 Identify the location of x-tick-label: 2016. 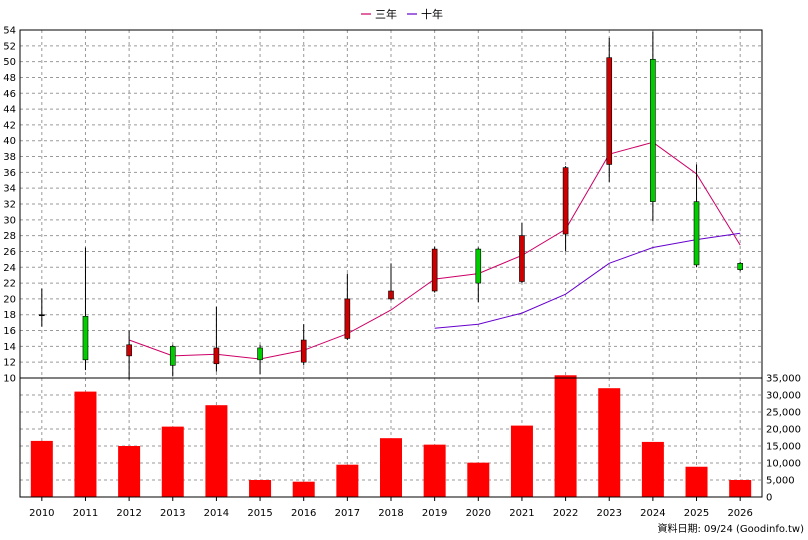
(303, 513).